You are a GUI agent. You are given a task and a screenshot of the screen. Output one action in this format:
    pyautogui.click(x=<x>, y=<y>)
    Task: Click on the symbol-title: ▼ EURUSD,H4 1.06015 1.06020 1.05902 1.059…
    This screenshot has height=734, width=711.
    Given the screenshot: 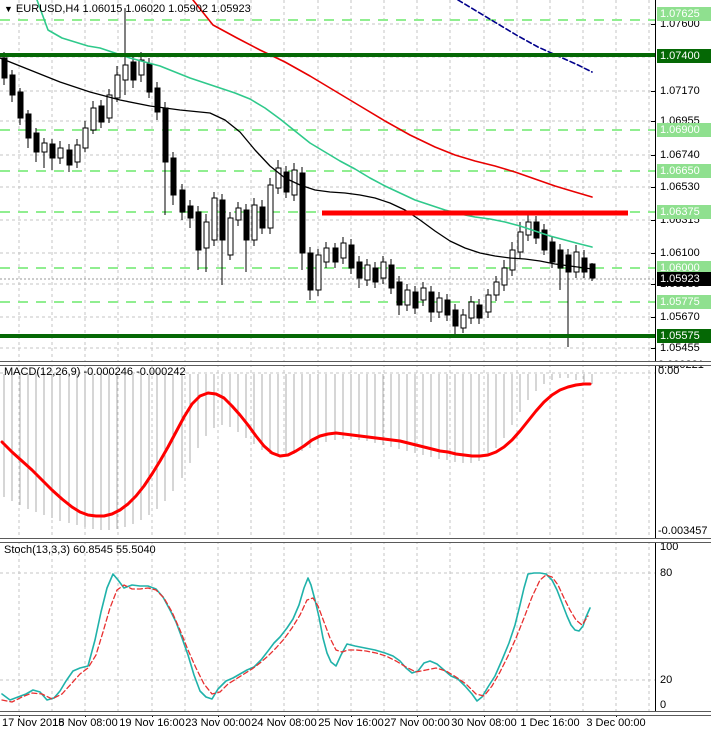 What is the action you would take?
    pyautogui.click(x=127, y=9)
    